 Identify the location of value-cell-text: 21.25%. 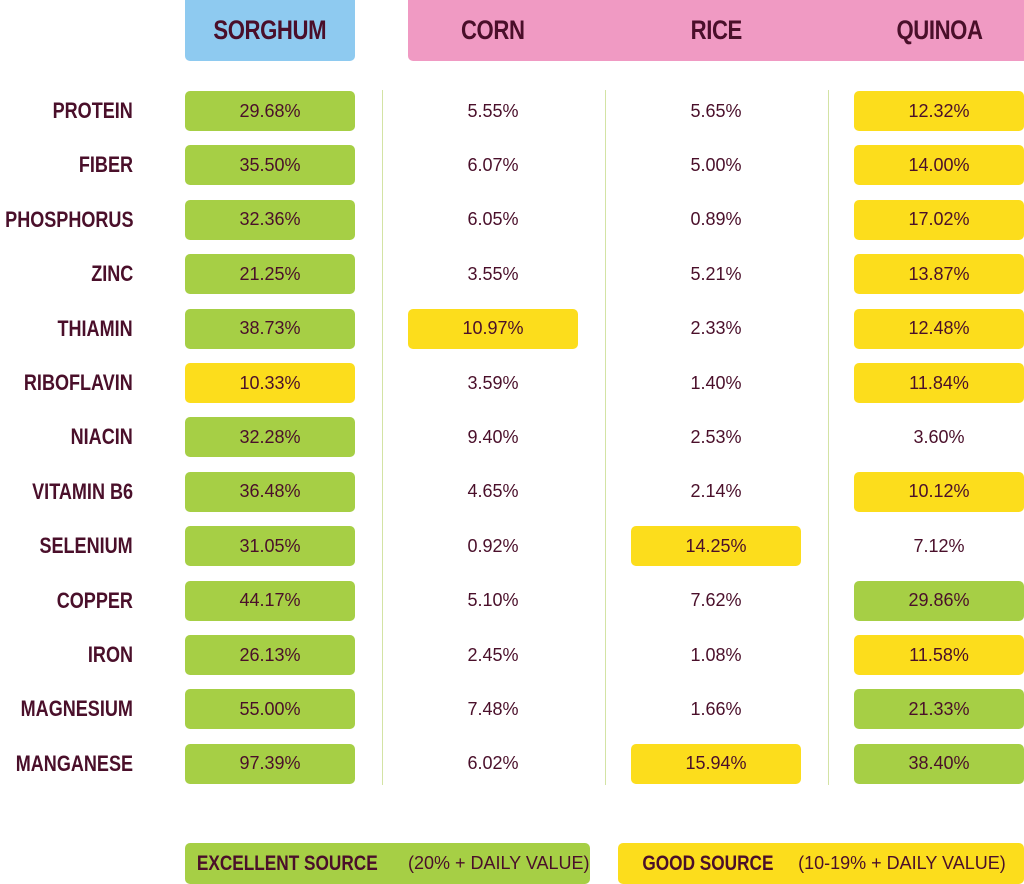
(270, 273).